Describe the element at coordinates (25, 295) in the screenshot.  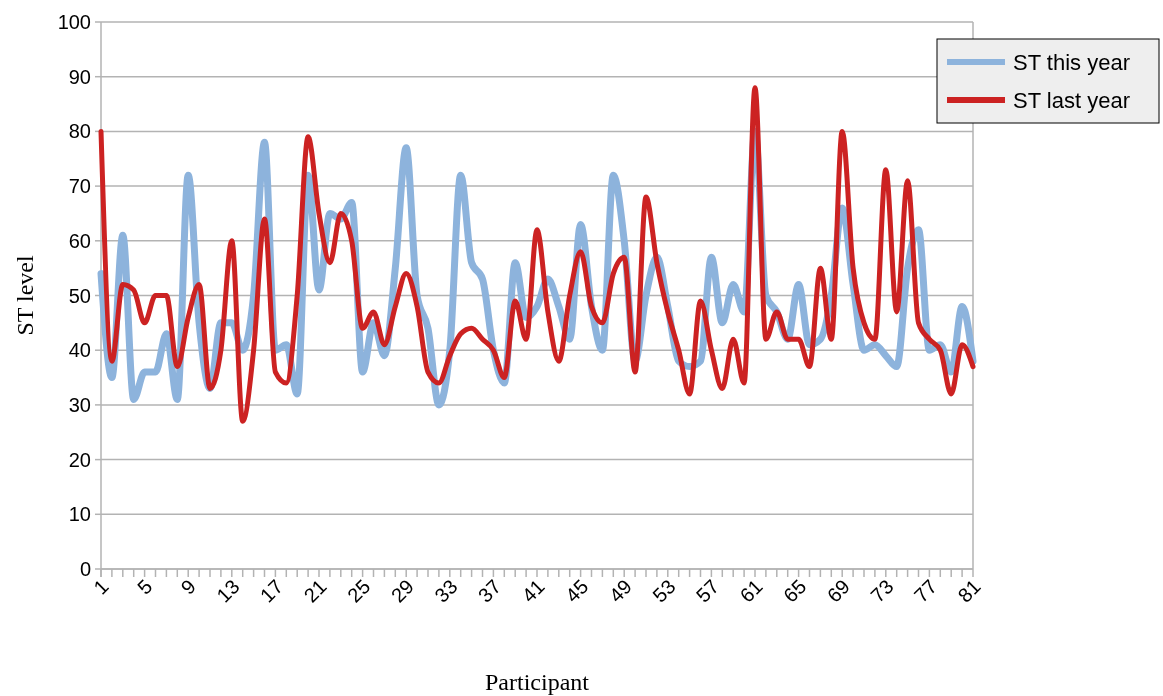
I see `y-axis-title: ST level` at that location.